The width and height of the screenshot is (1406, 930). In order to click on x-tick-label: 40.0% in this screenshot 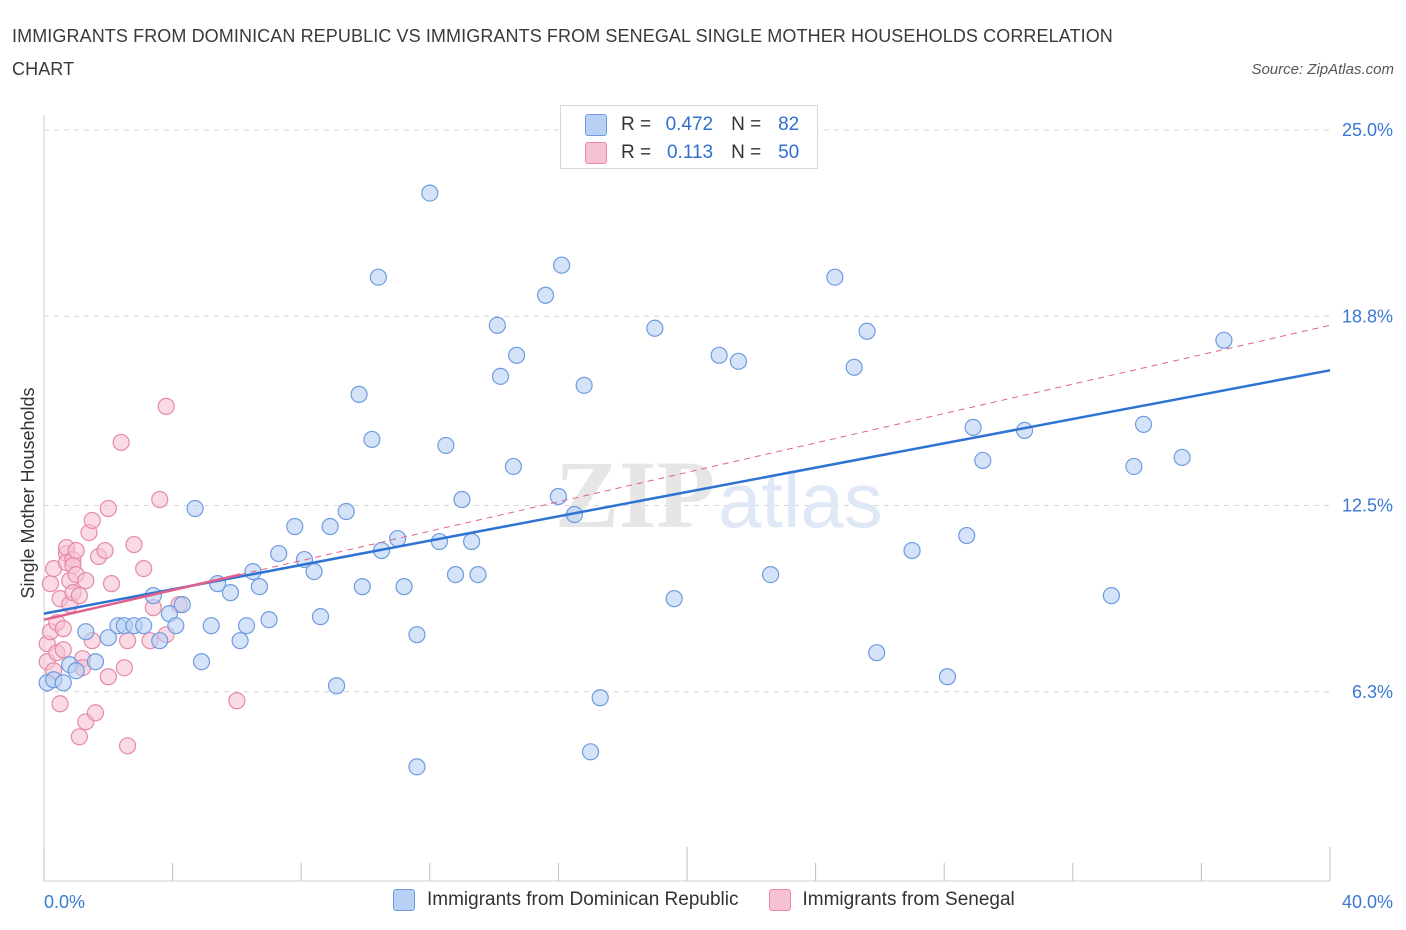, I will do `click(1367, 902)`.